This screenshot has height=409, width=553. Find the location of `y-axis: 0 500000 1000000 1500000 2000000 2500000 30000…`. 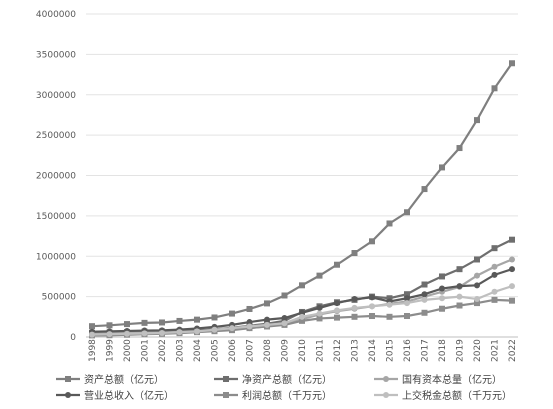

y-axis: 0 500000 1000000 1500000 2000000 2500000 30000… is located at coordinates (56, 176).